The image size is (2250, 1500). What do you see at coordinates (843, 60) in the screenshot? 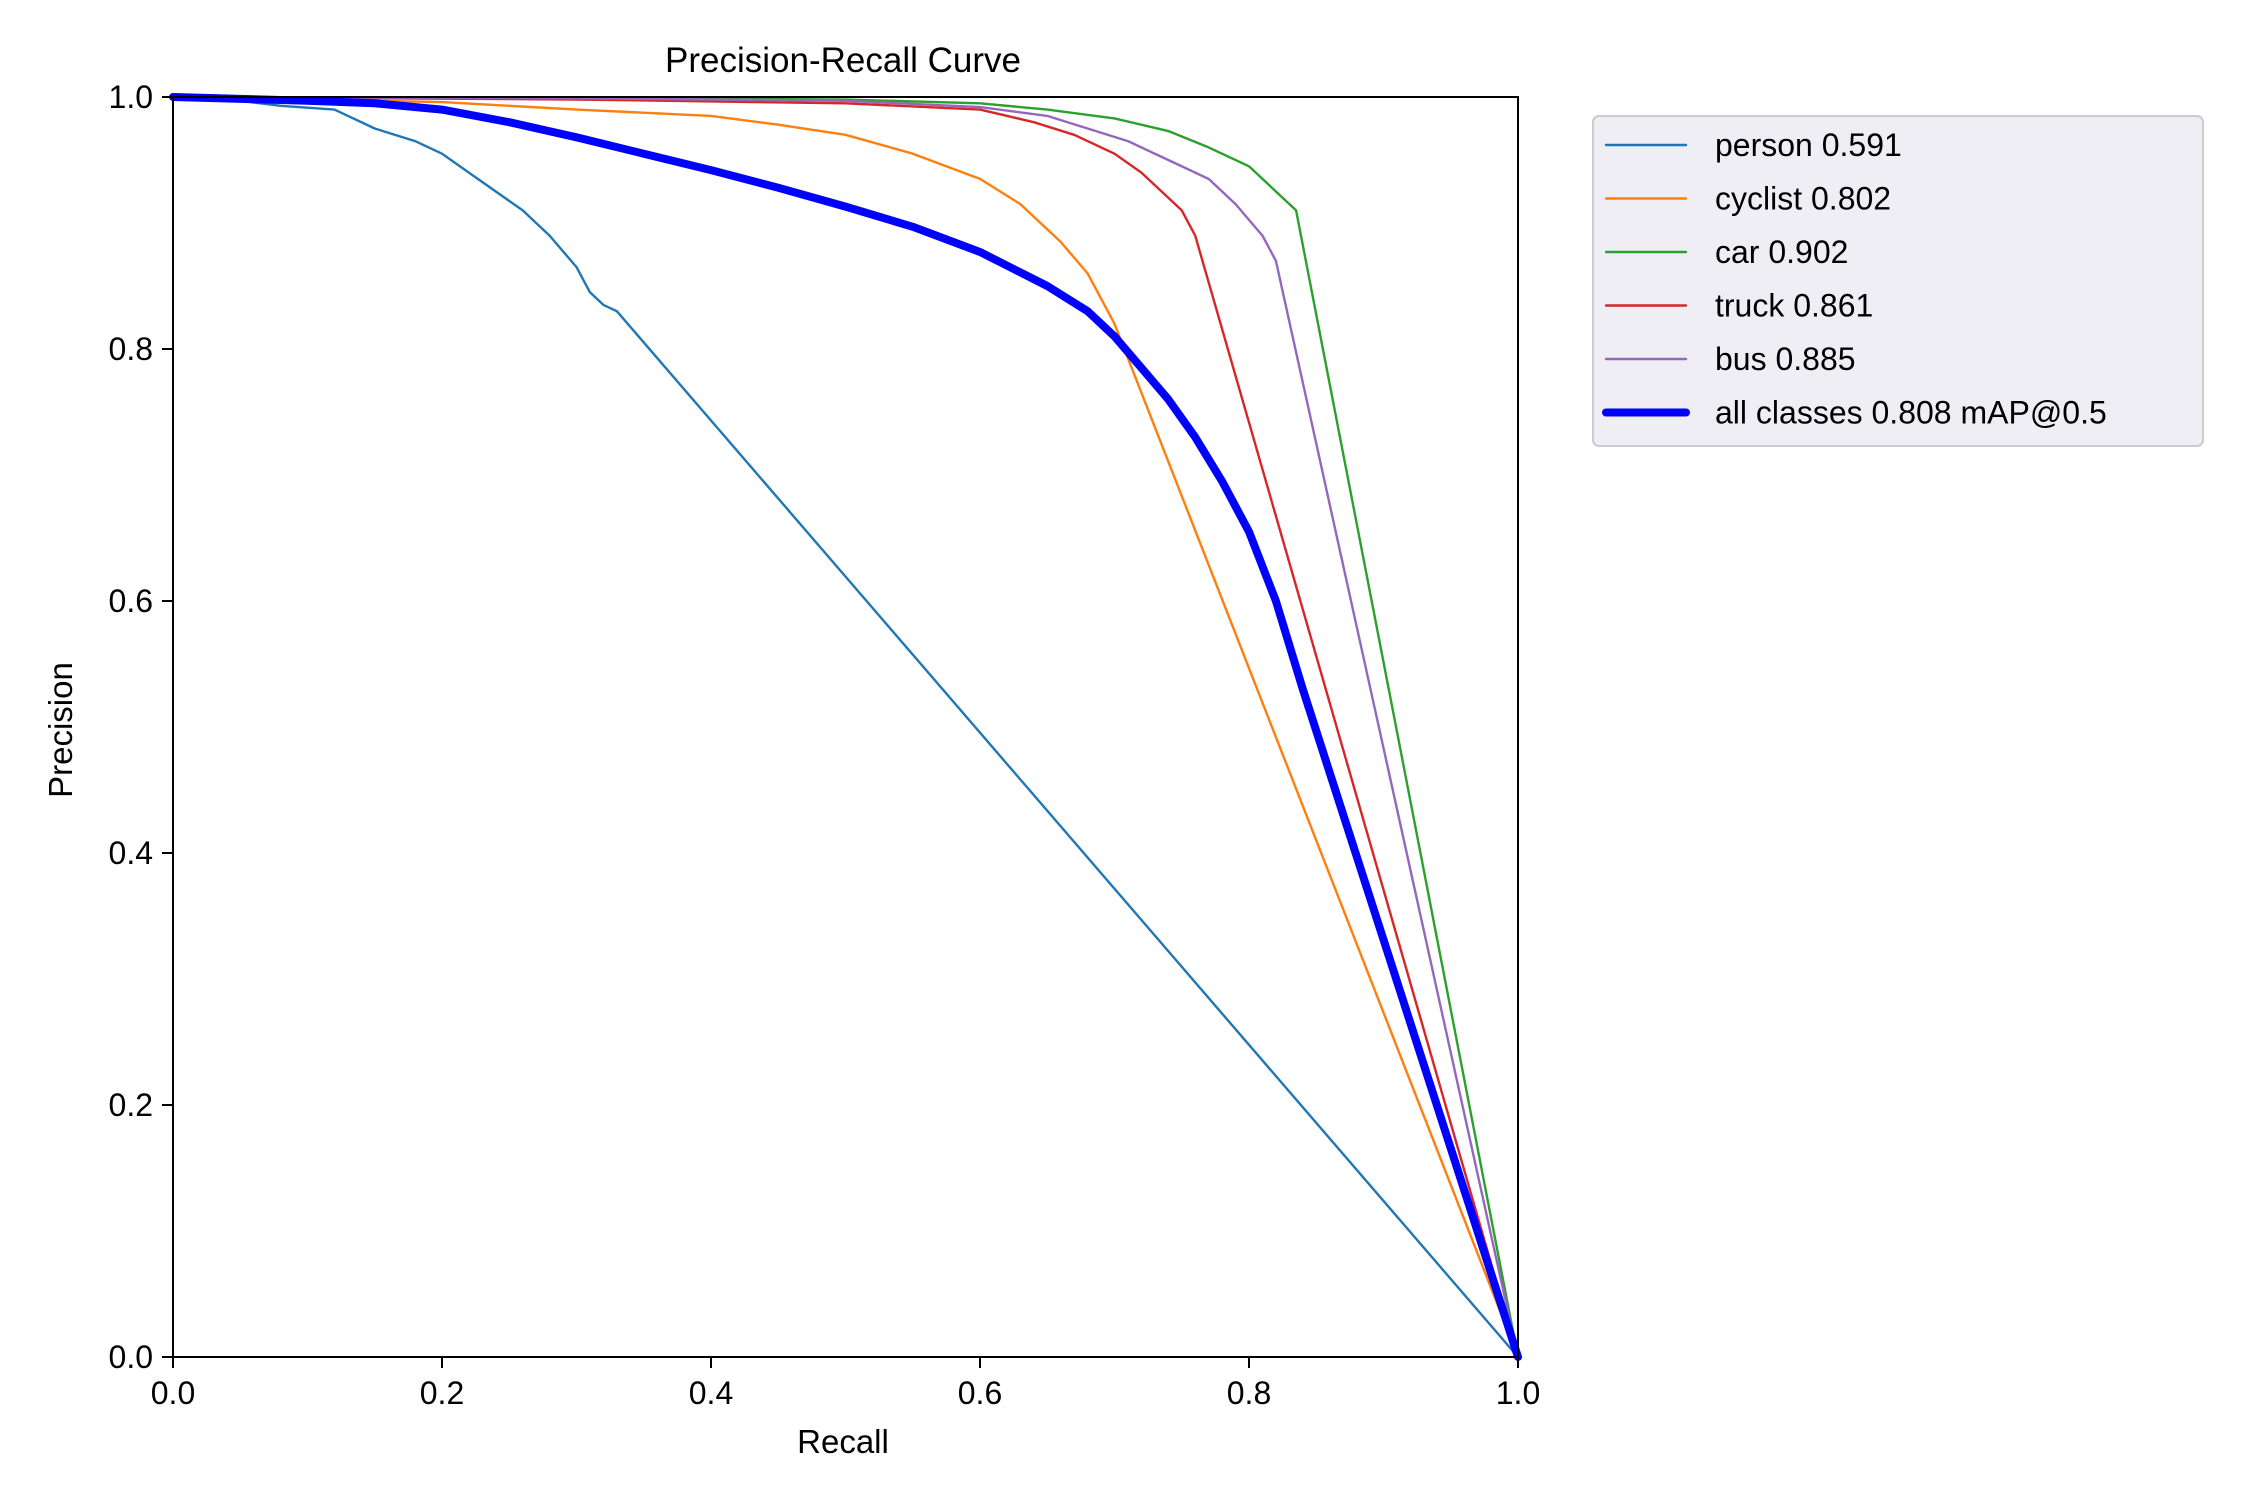
I see `chart-title: Precision-Recall Curve` at bounding box center [843, 60].